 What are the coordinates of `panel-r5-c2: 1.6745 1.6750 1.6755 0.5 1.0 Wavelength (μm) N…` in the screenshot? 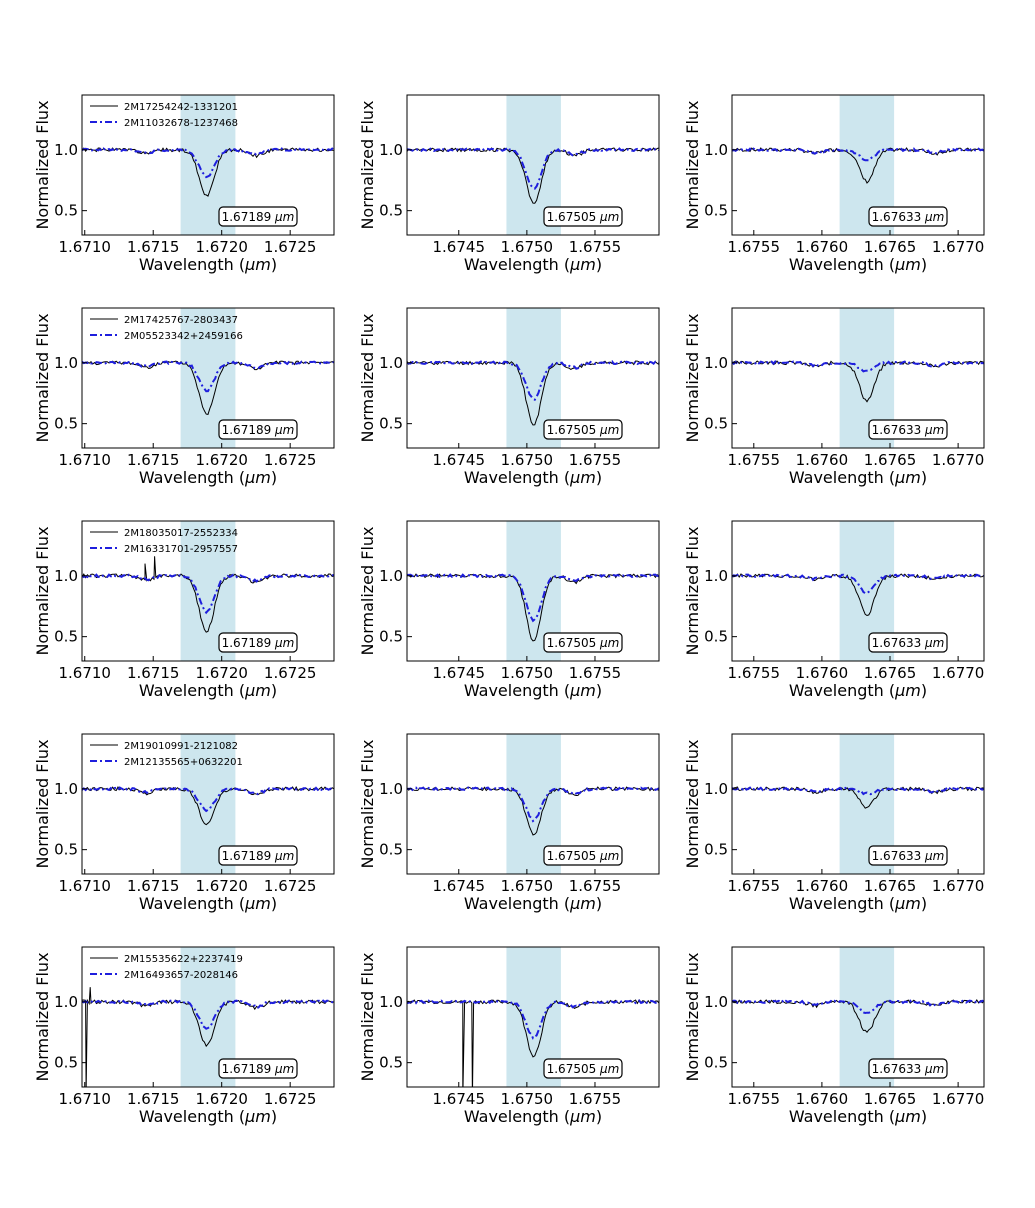 It's located at (509, 1036).